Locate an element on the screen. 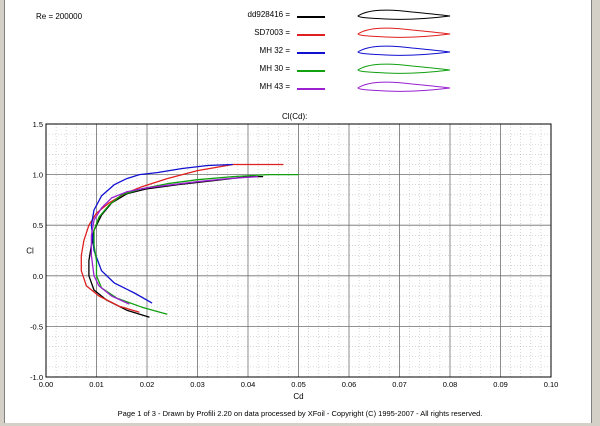 This screenshot has width=600, height=426. x-tick-label: 0.00 is located at coordinates (46, 384).